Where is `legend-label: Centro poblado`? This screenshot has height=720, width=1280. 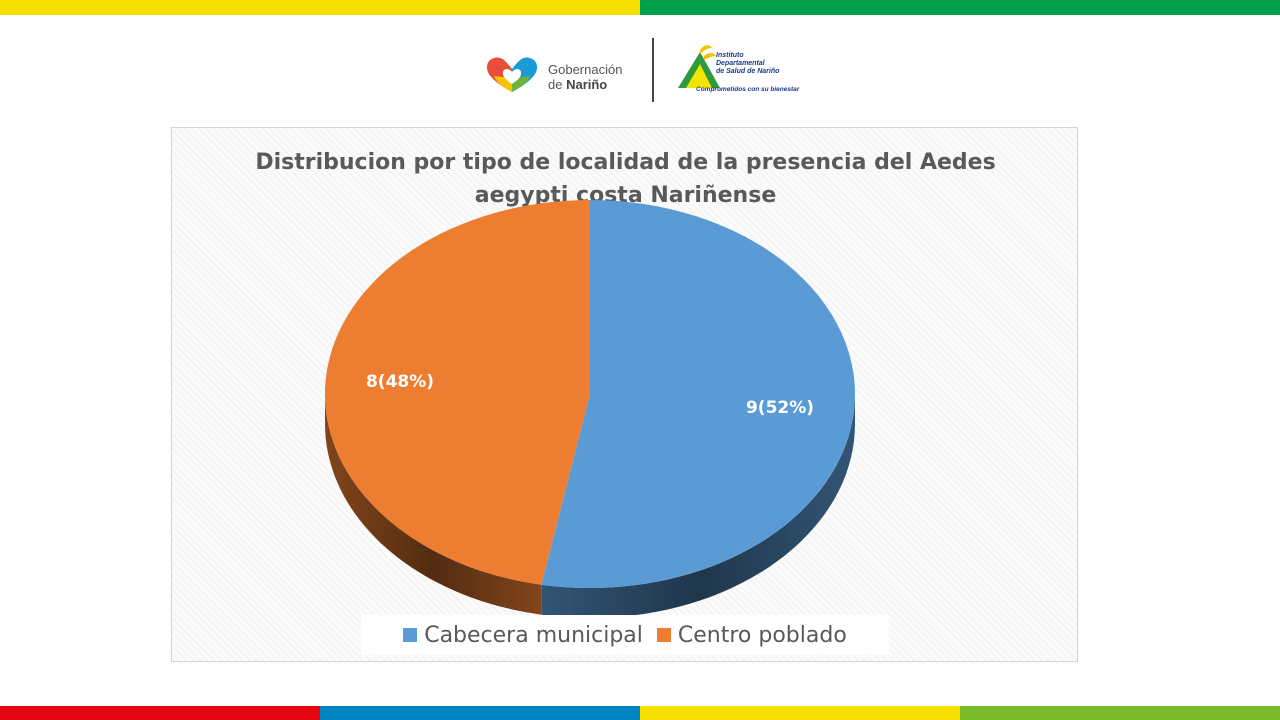 legend-label: Centro poblado is located at coordinates (762, 635).